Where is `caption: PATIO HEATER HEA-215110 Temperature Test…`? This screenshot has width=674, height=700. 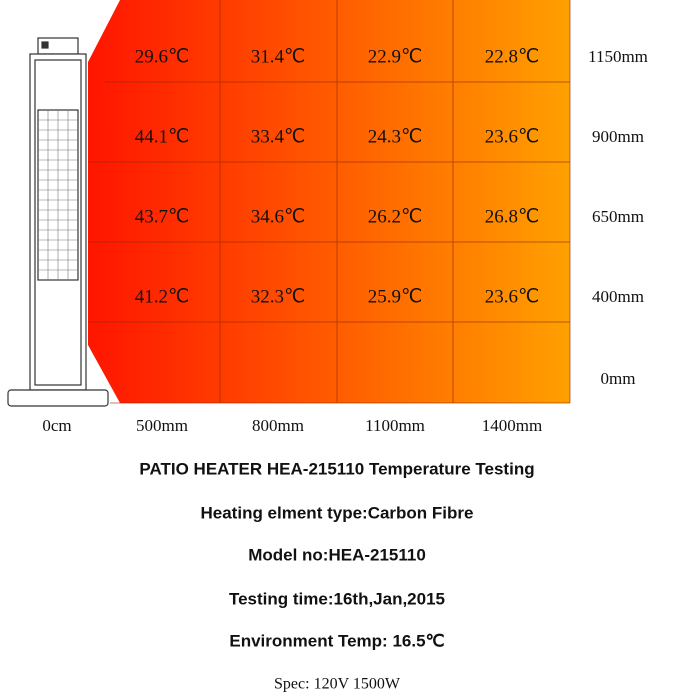 caption: PATIO HEATER HEA-215110 Temperature Test… is located at coordinates (336, 468).